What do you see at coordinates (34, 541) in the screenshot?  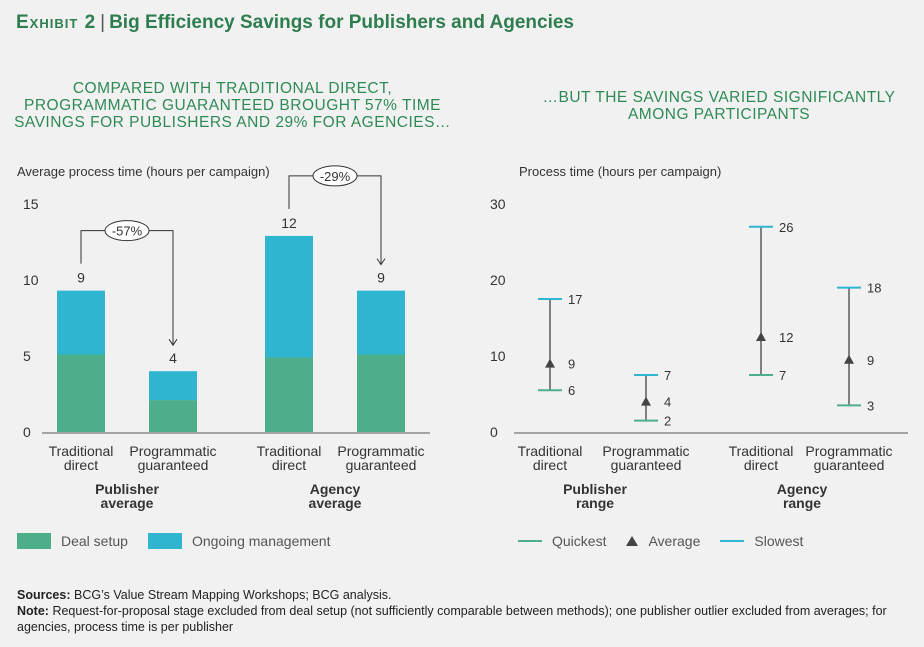 I see `legend-swatch-deal-setup` at bounding box center [34, 541].